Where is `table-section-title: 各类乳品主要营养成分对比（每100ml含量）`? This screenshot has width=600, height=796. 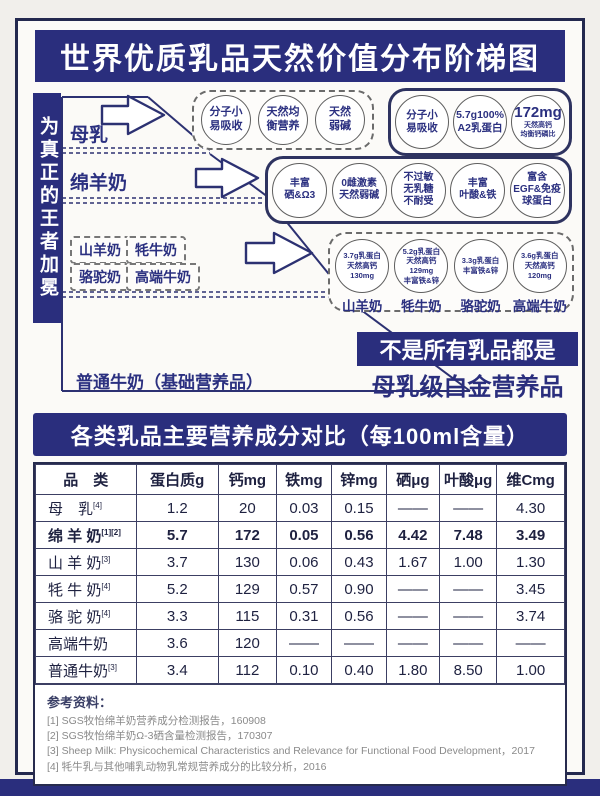
table-section-title: 各类乳品主要营养成分对比（每100ml含量） is located at coordinates (300, 436).